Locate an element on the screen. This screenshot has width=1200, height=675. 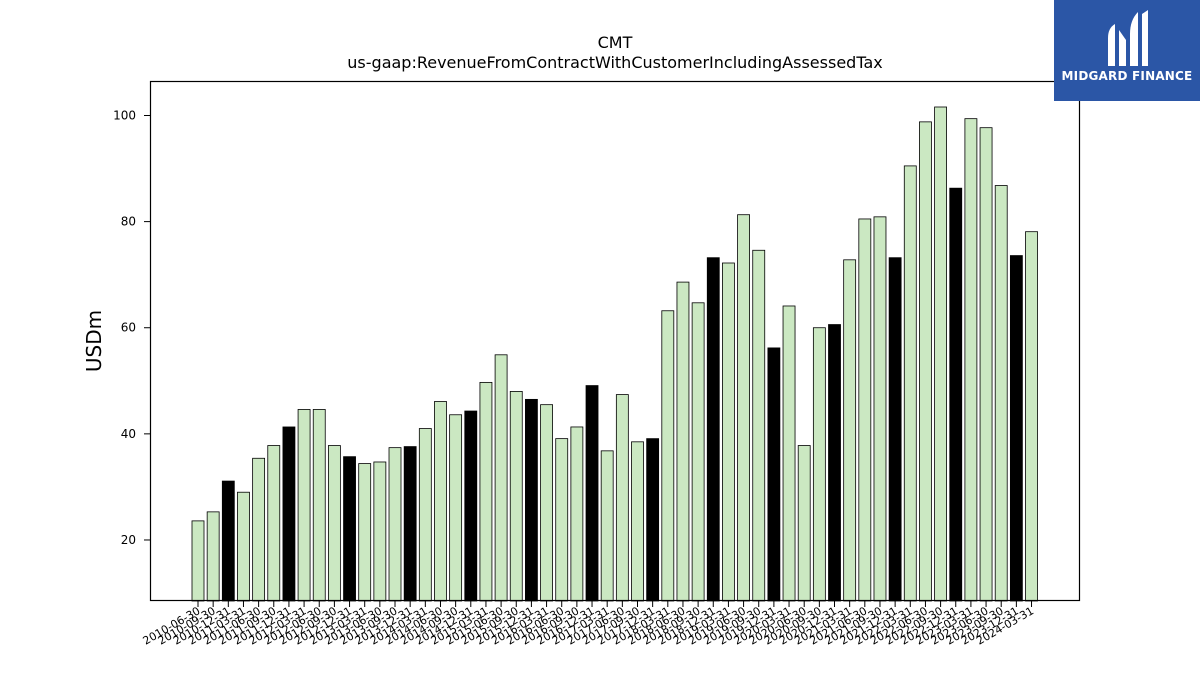
y-tick-label: 40 is located at coordinates (128, 434).